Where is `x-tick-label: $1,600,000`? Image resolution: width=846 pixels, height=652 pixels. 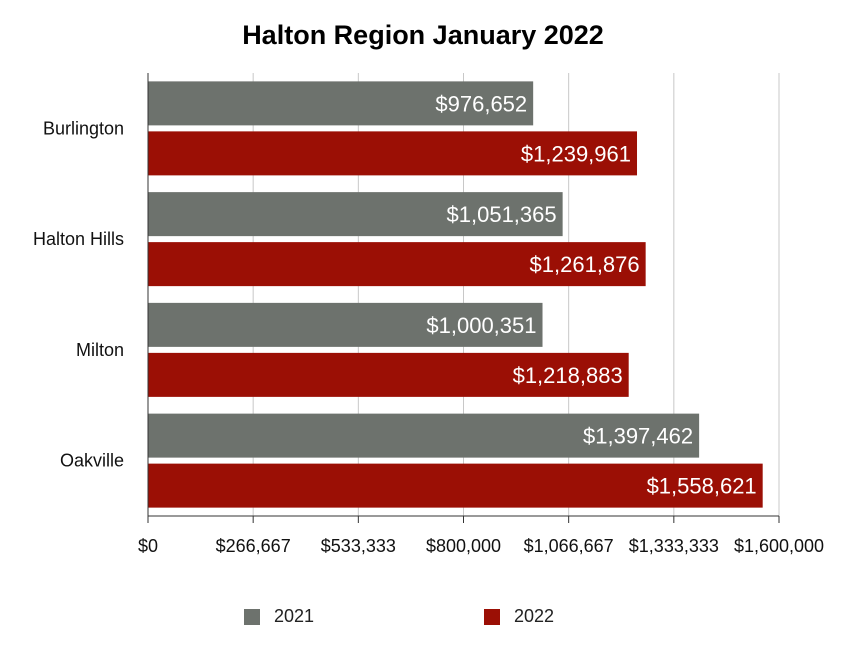 x-tick-label: $1,600,000 is located at coordinates (779, 546).